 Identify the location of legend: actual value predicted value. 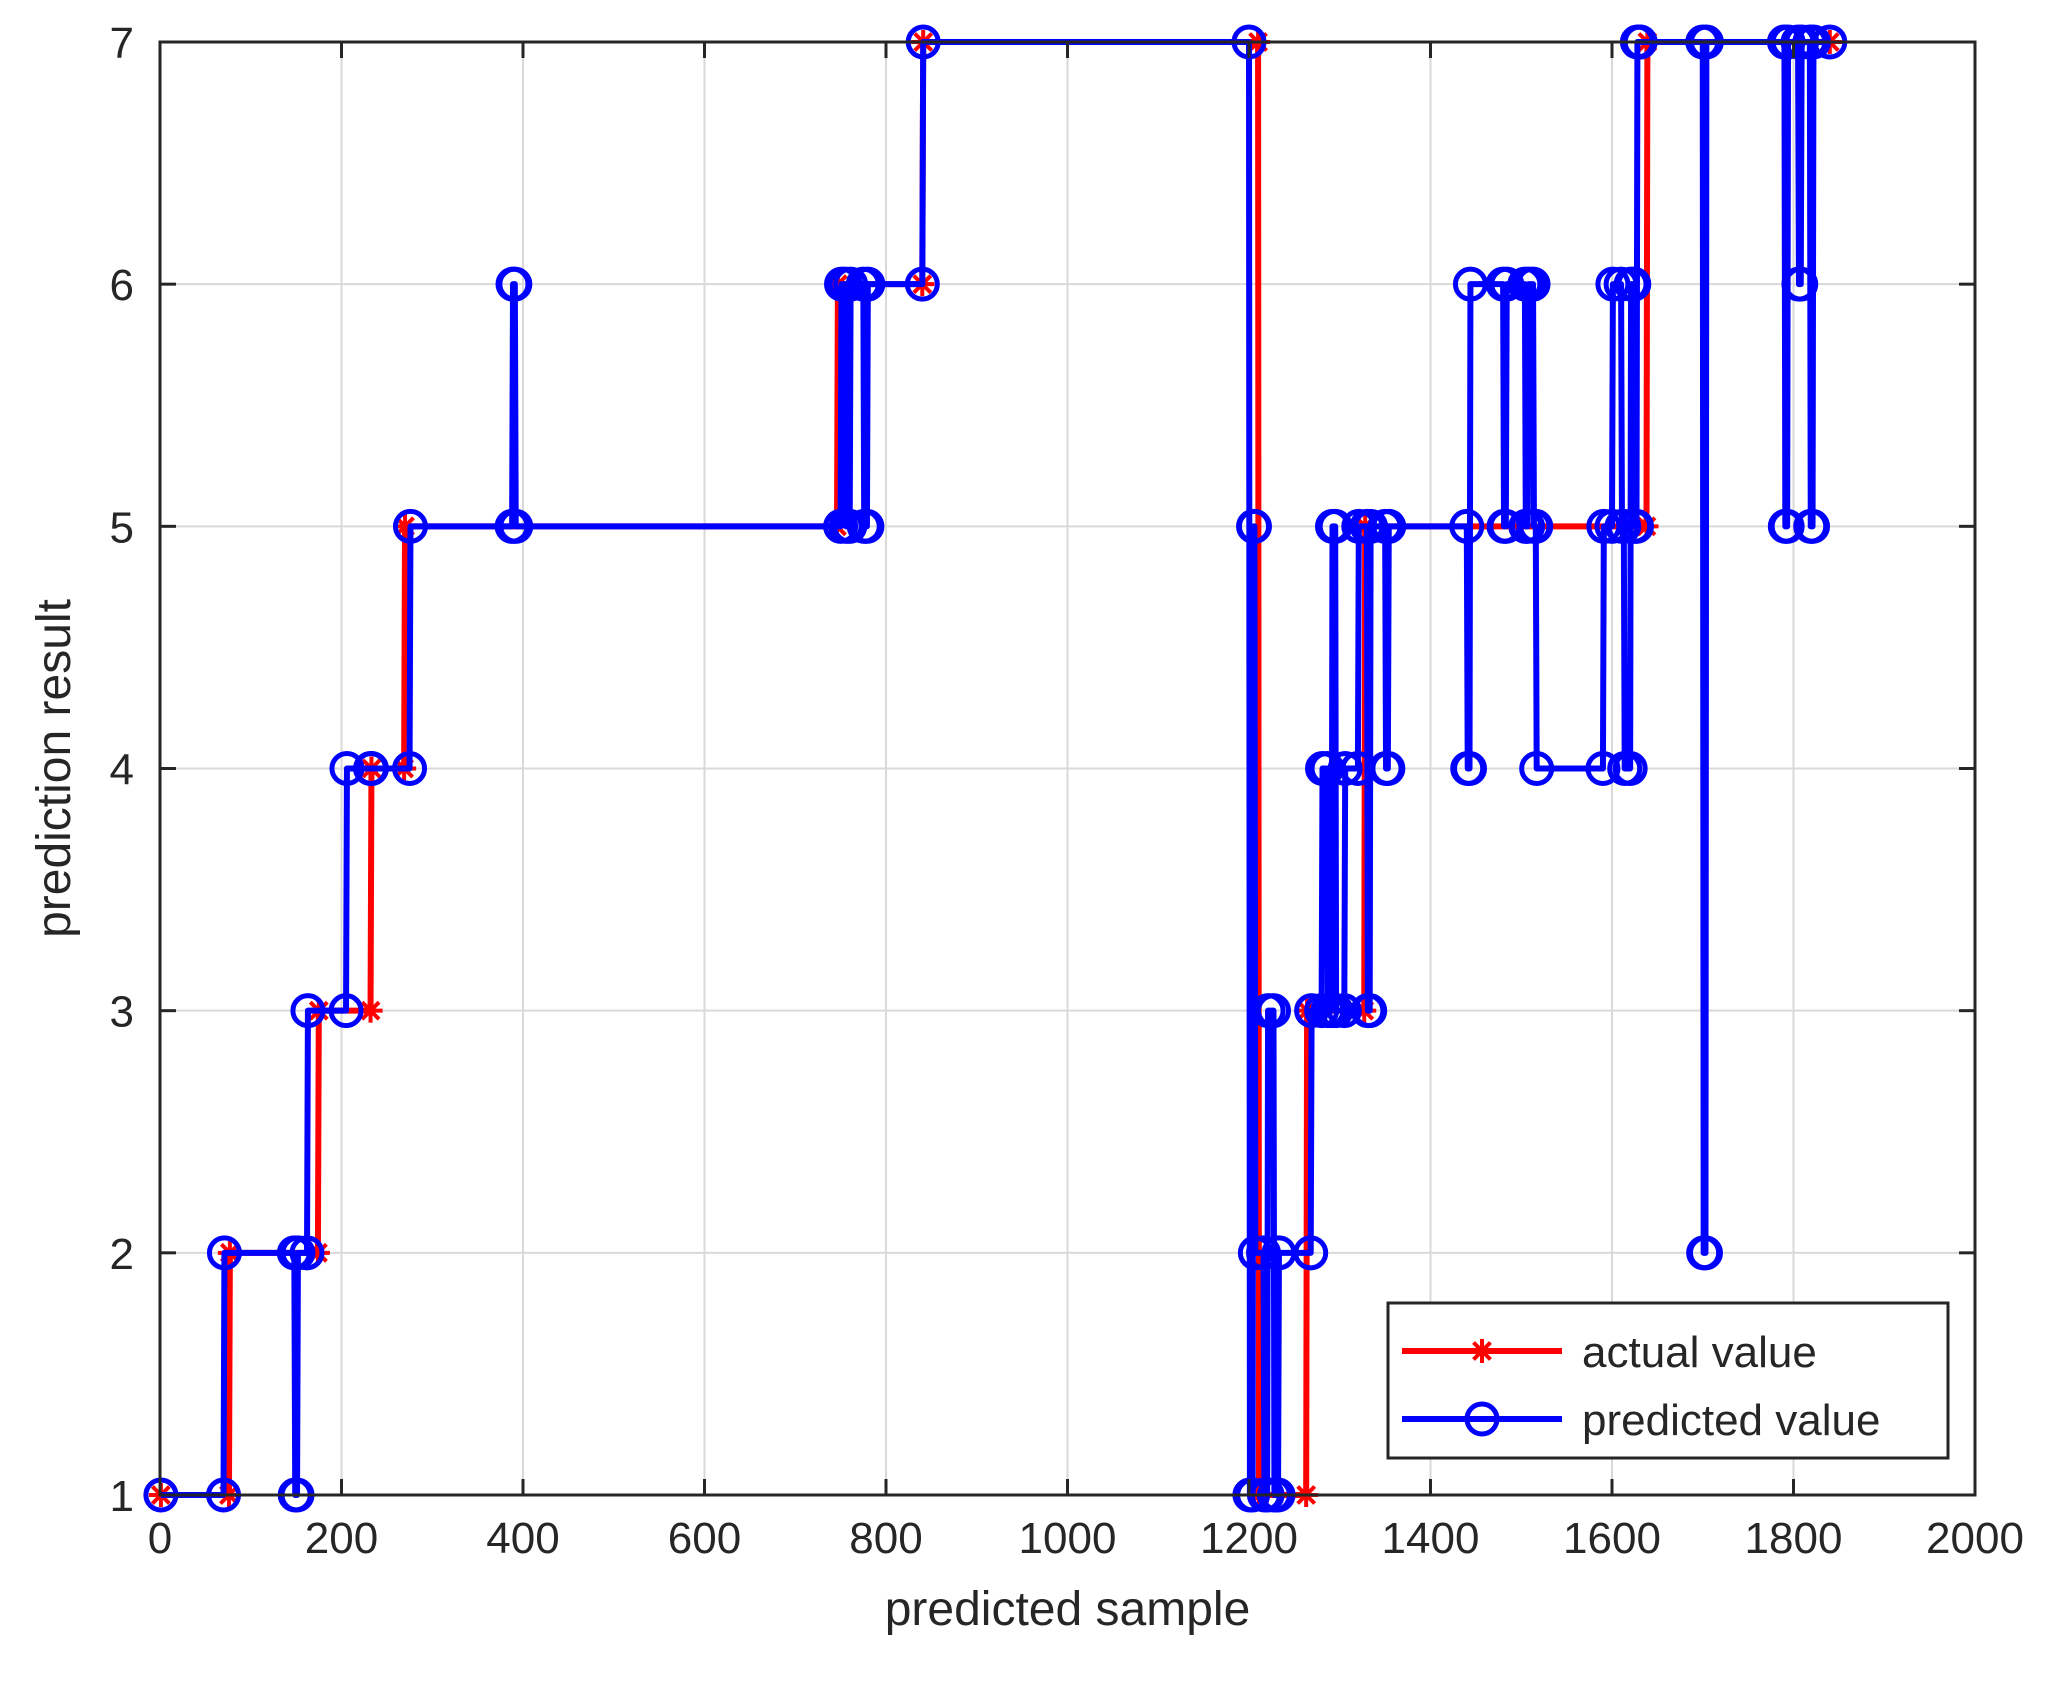
(1668, 1380).